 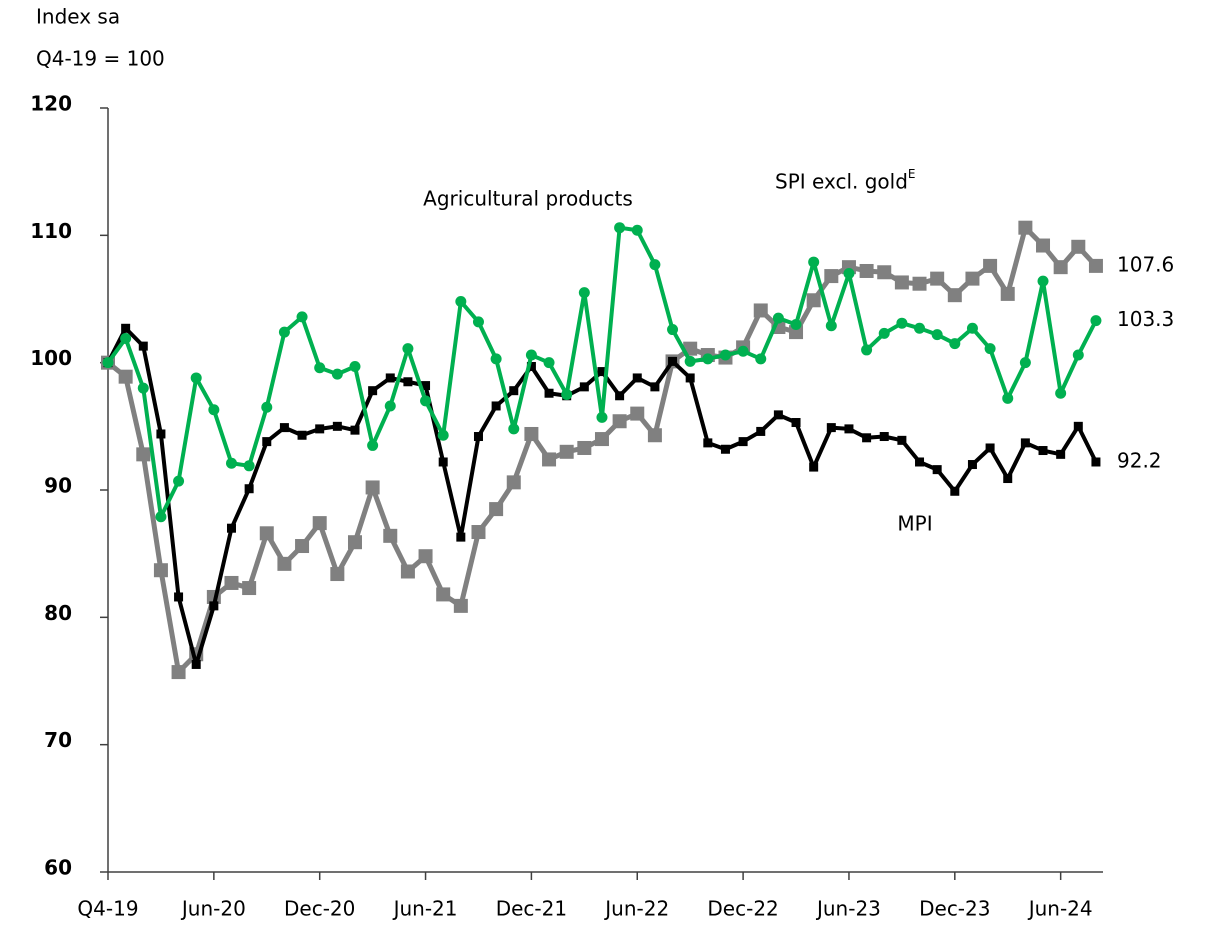 I want to click on x-tick-label: Dec-21, so click(x=531, y=909).